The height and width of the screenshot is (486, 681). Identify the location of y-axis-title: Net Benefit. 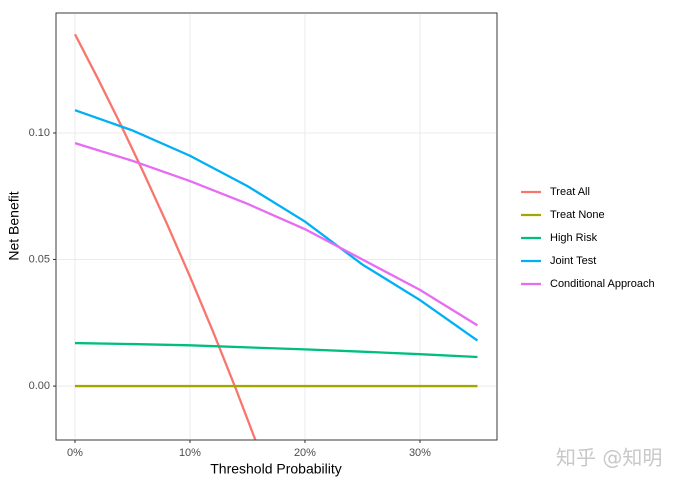
(14, 225).